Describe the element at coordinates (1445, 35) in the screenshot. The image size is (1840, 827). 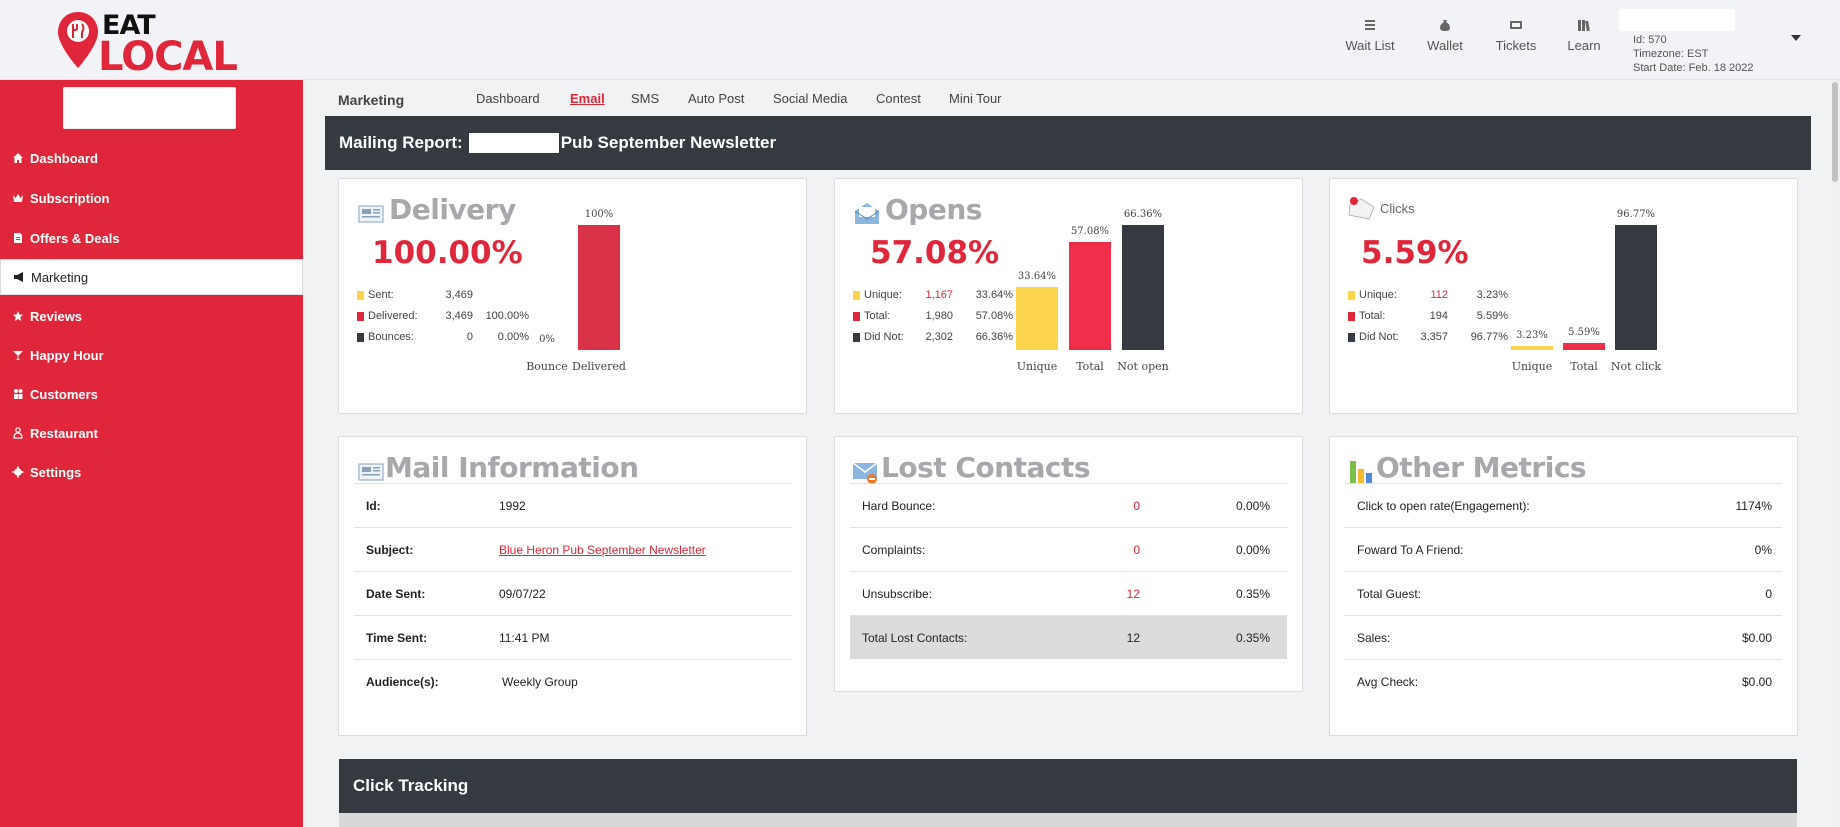
I see `nav-wallet: Wallet` at that location.